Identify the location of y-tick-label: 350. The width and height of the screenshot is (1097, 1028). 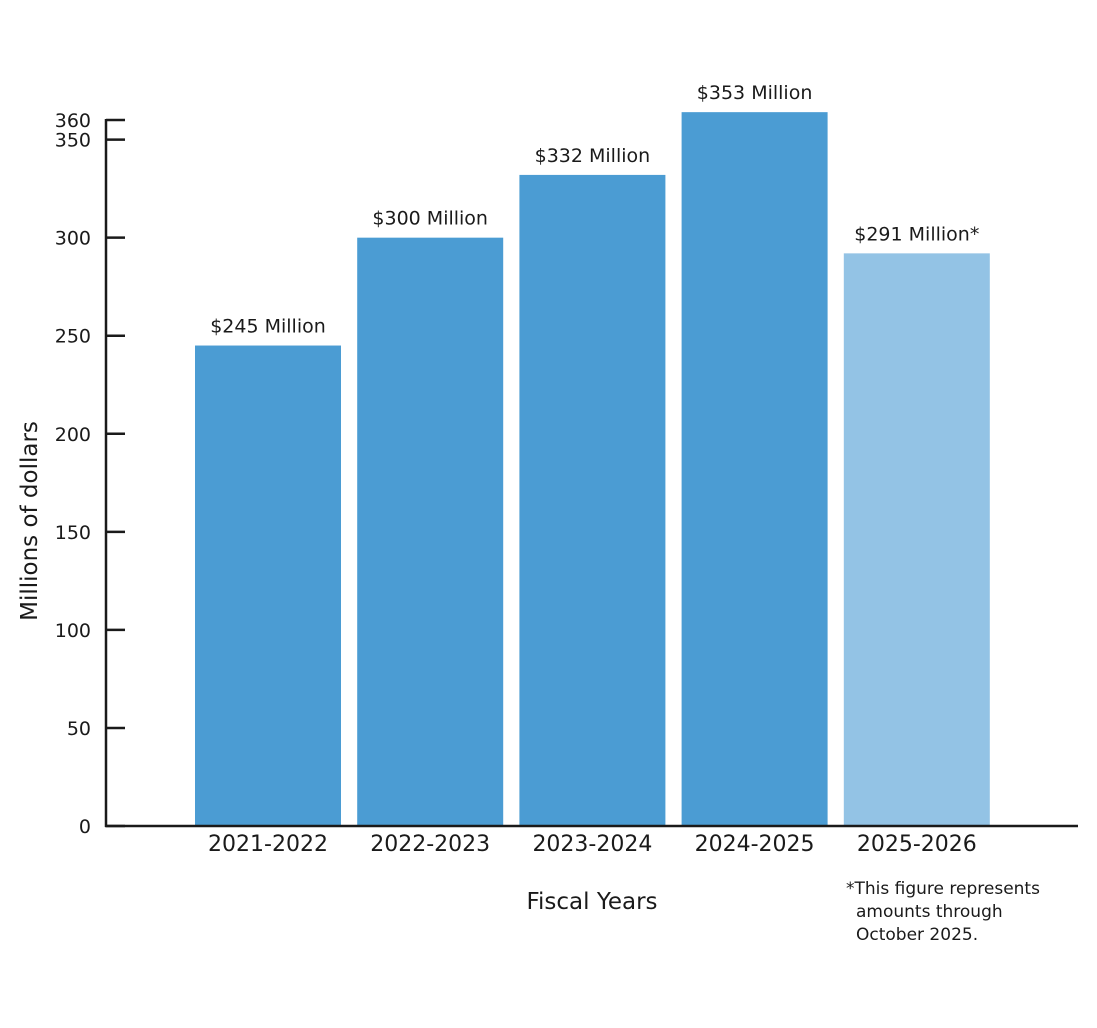
(73, 141).